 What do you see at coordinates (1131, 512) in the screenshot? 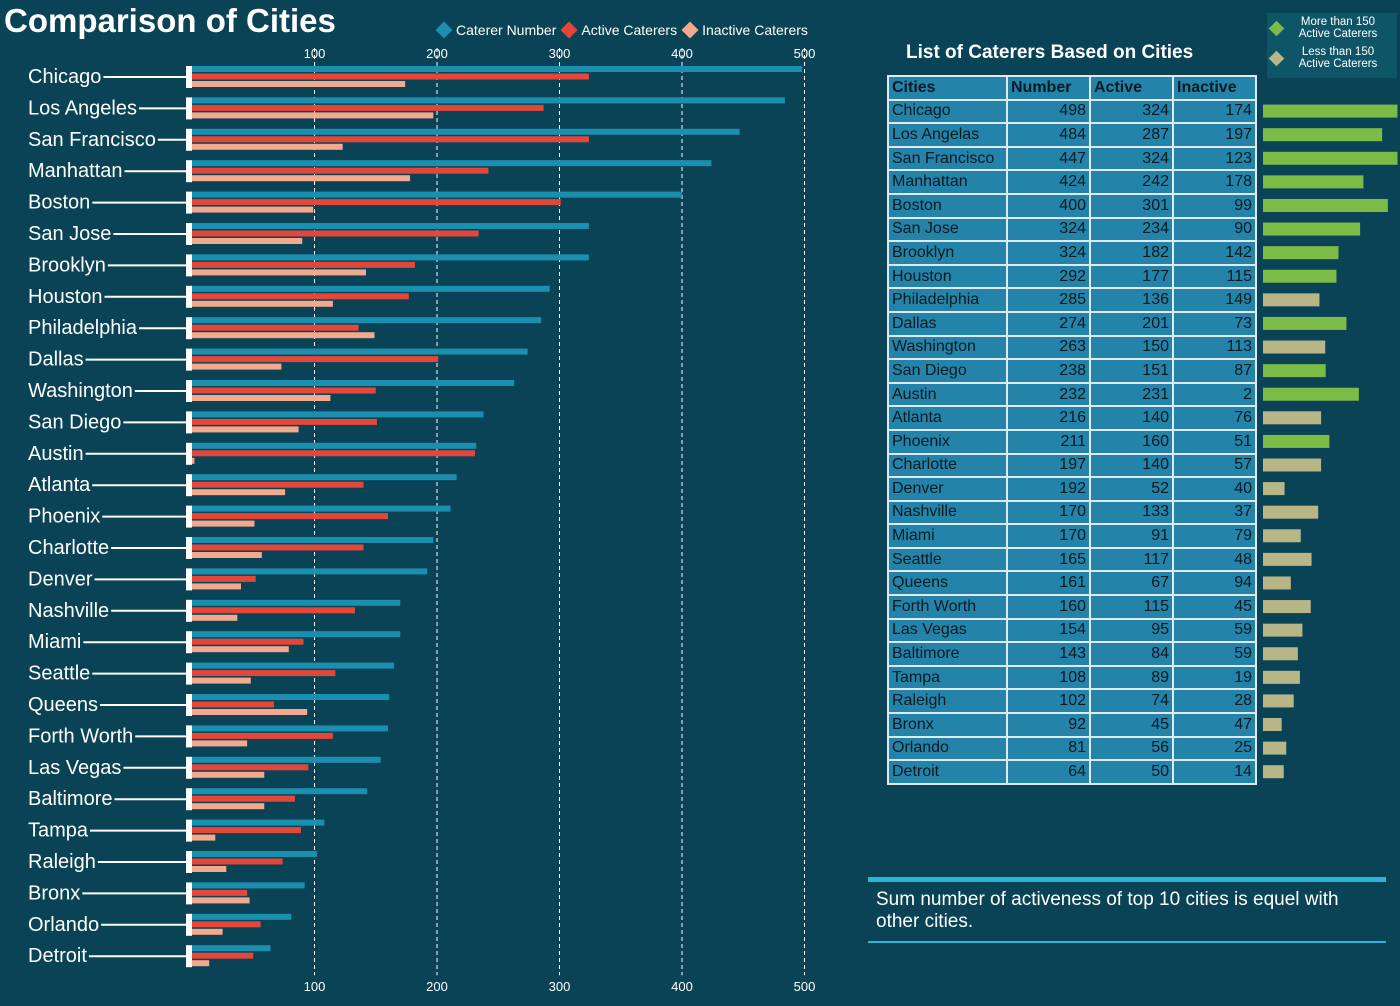
I see `table-cell-active: 133` at bounding box center [1131, 512].